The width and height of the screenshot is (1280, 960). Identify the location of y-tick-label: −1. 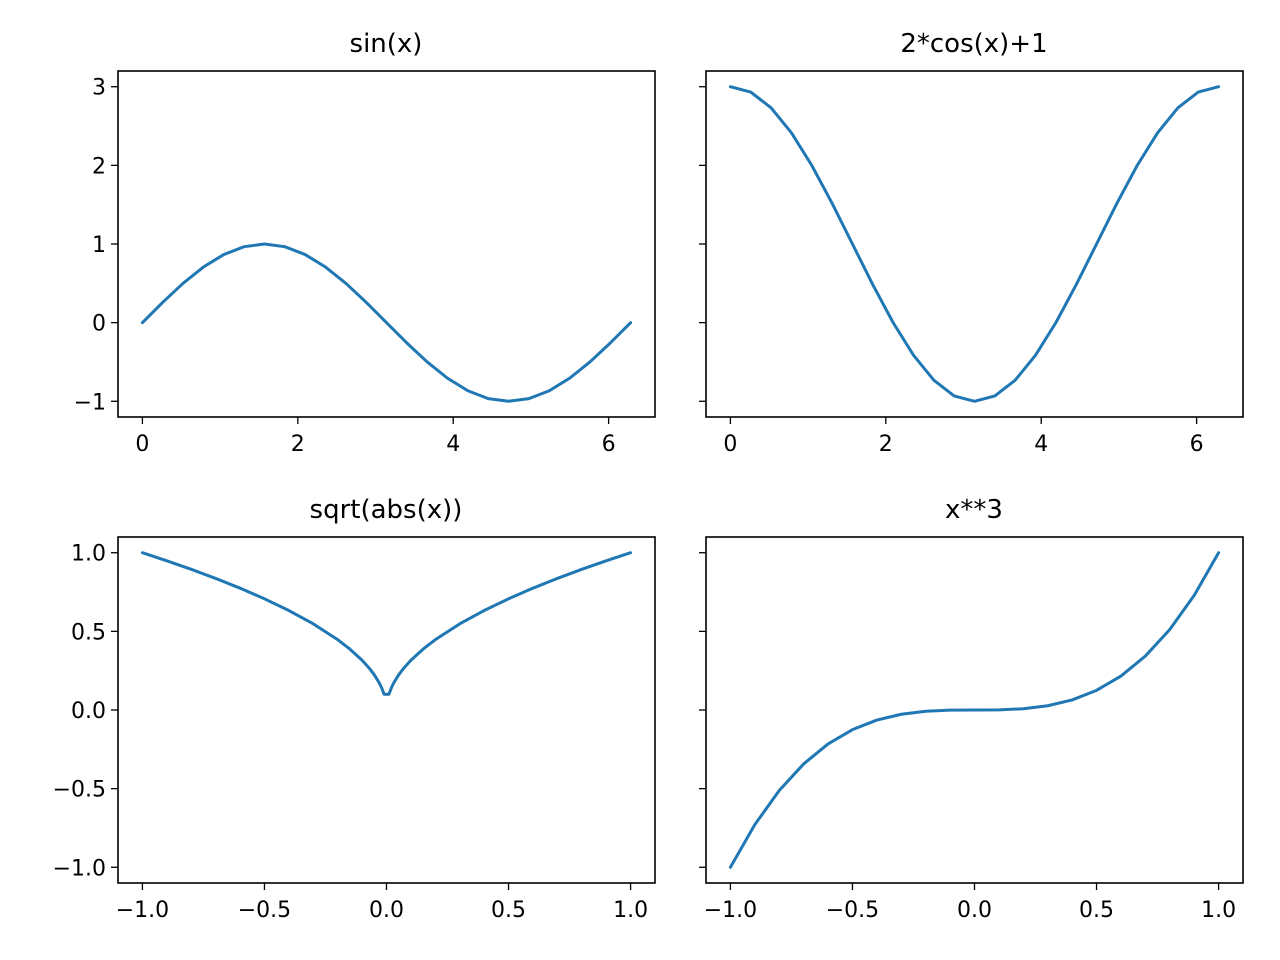
(90, 402).